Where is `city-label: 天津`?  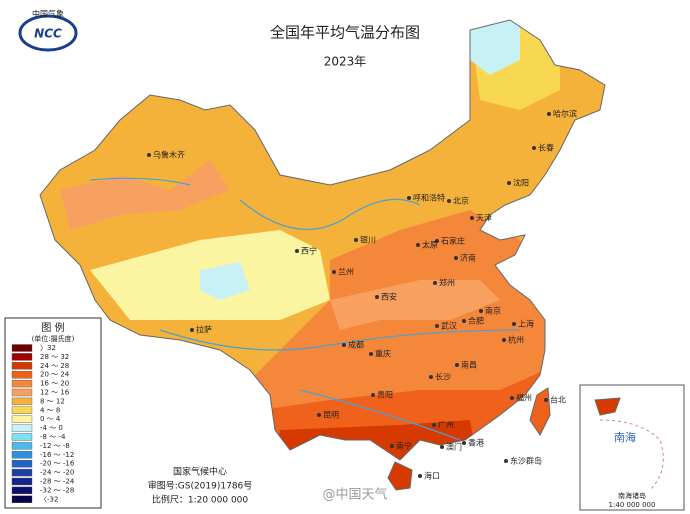
city-label: 天津 is located at coordinates (484, 218).